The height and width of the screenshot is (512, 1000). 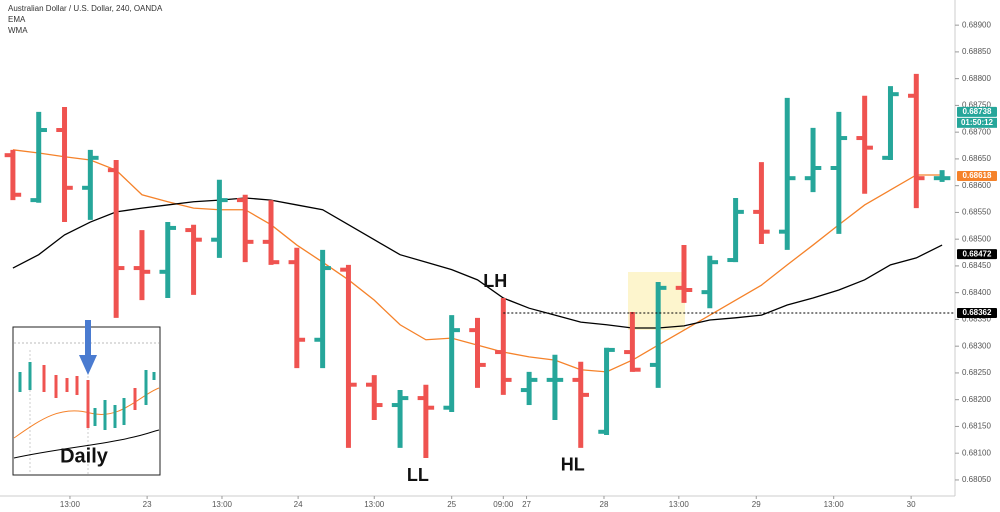 I want to click on y-tick-label: 0.68350, so click(x=976, y=319).